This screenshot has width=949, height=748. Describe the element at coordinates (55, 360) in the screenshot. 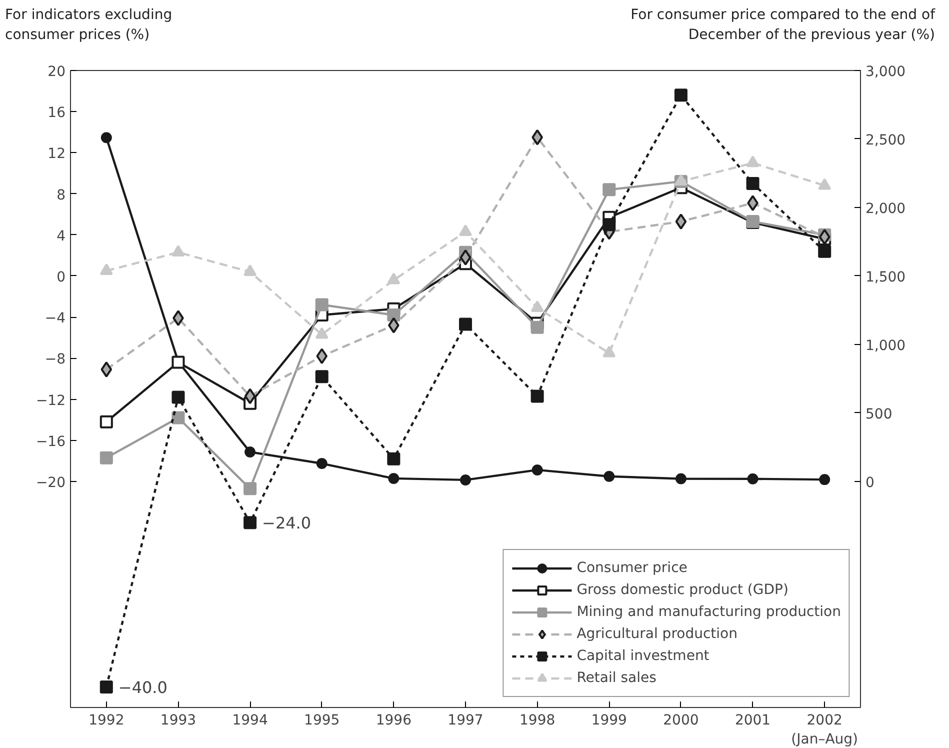

I see `y-tick-label: −8` at that location.